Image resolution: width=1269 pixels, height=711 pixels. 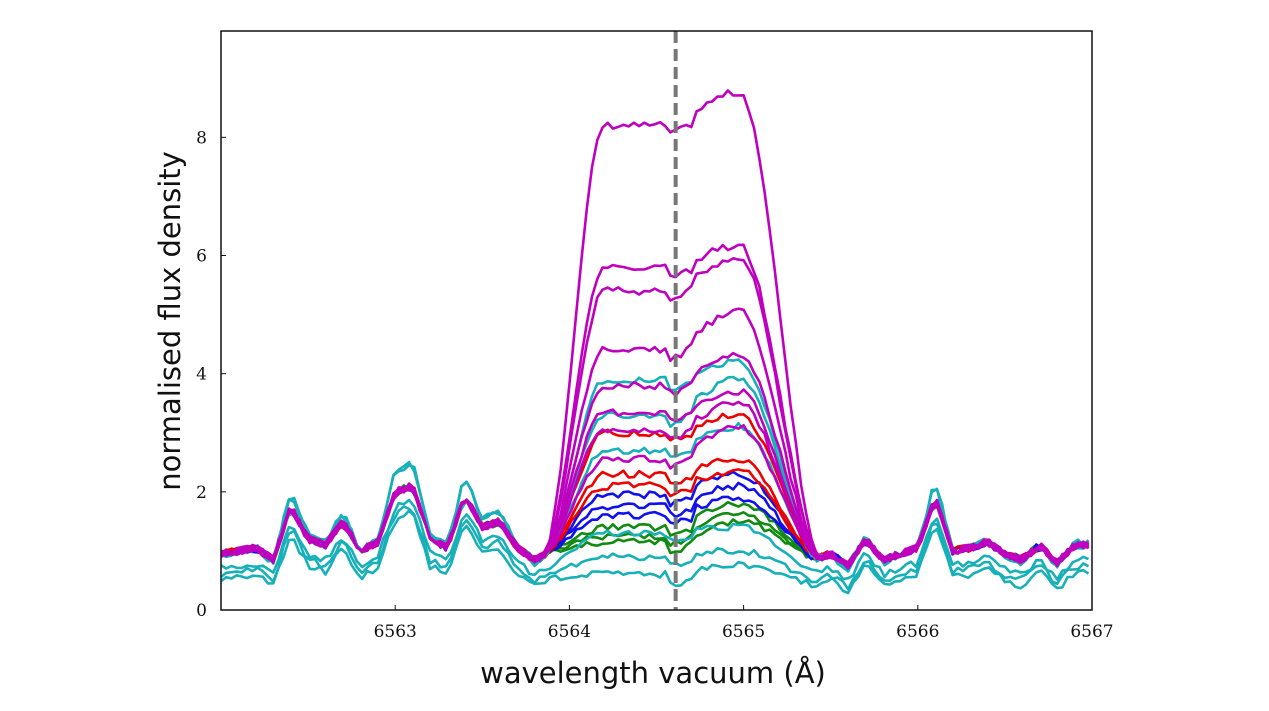 I want to click on y-tick-label: 4, so click(x=201, y=375).